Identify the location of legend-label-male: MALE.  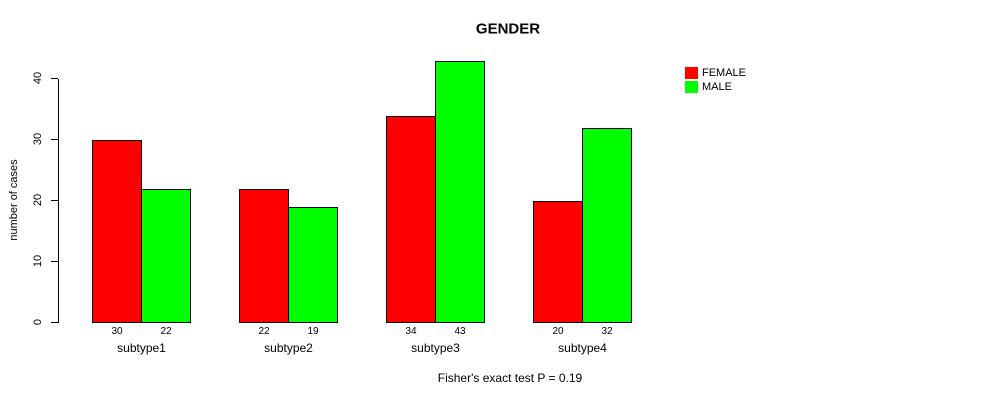
(717, 87).